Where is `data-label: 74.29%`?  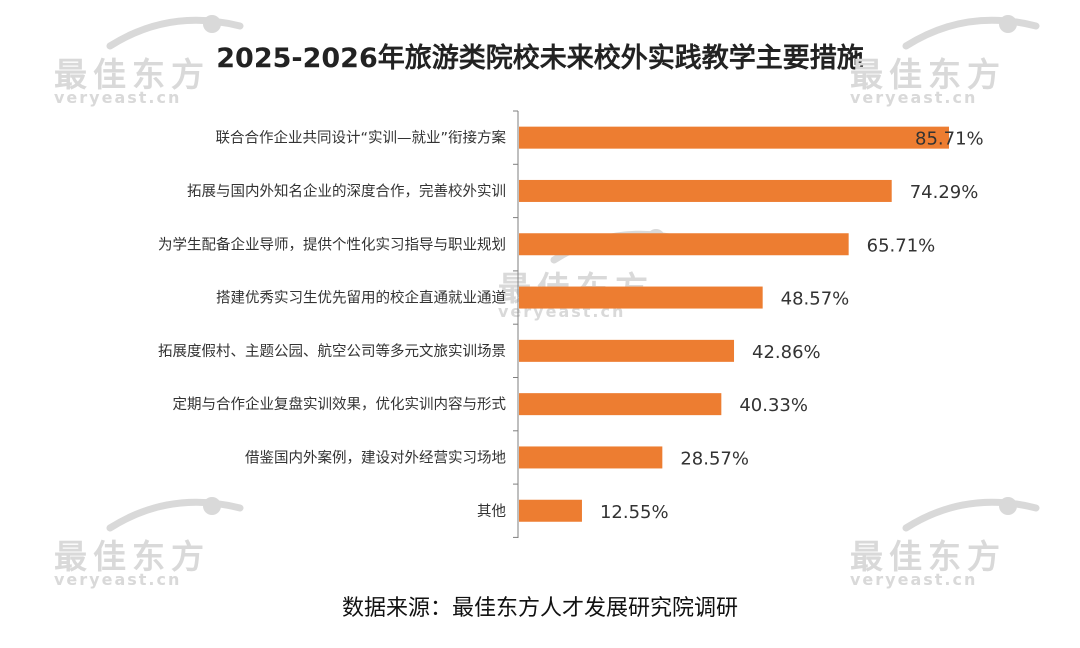
data-label: 74.29% is located at coordinates (944, 192).